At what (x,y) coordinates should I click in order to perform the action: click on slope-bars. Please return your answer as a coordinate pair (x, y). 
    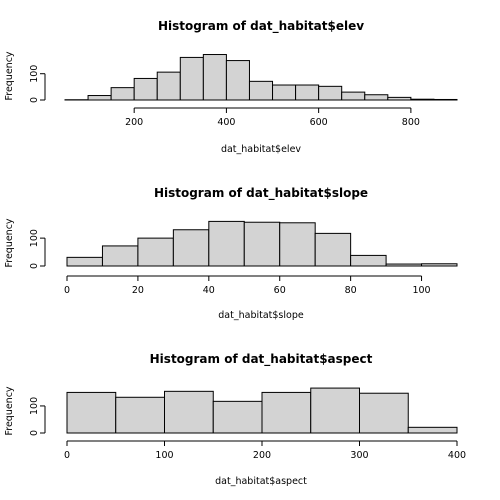
    Looking at the image, I should click on (262, 243).